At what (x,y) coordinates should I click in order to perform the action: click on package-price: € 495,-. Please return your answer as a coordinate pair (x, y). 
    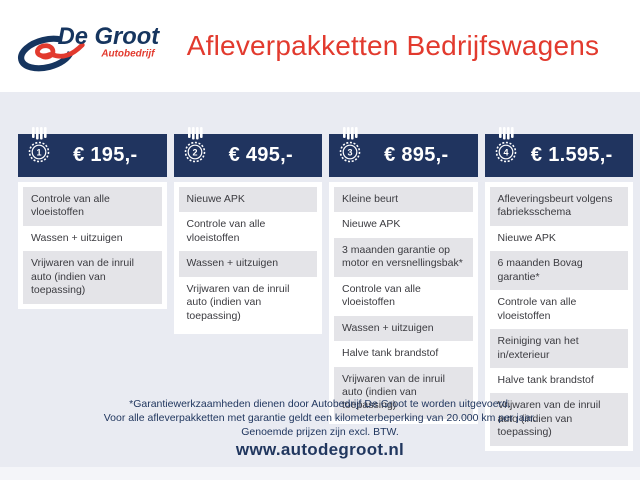
    Looking at the image, I should click on (260, 155).